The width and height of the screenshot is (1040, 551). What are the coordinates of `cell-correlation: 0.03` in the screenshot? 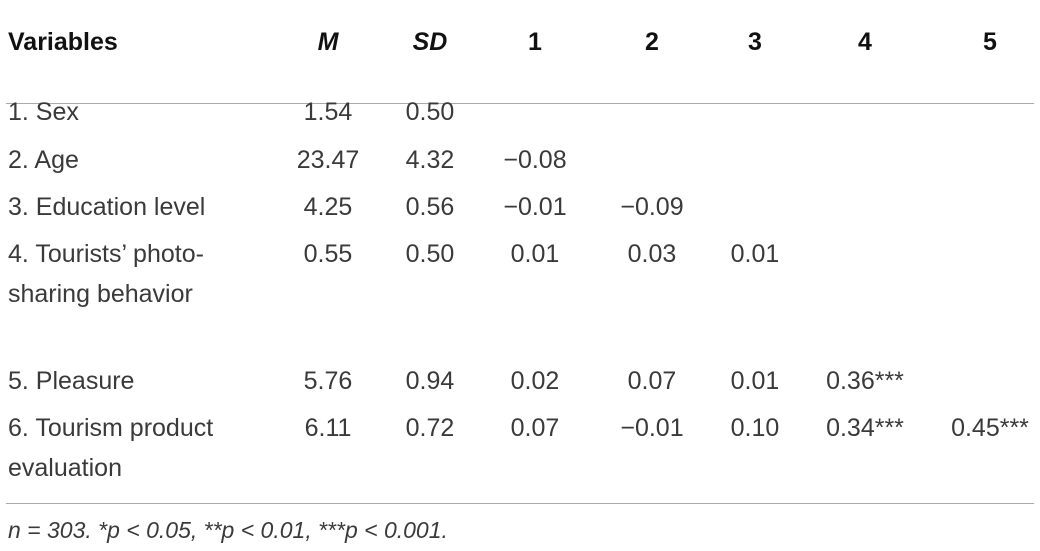 It's located at (652, 254).